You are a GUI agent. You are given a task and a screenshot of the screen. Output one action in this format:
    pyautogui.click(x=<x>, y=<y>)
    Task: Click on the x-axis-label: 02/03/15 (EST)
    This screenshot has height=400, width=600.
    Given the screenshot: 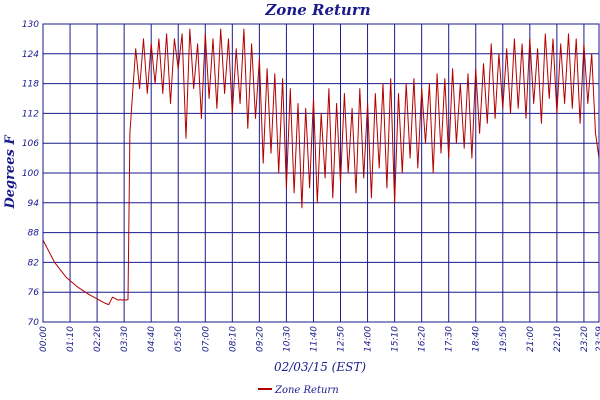 What is the action you would take?
    pyautogui.click(x=320, y=367)
    